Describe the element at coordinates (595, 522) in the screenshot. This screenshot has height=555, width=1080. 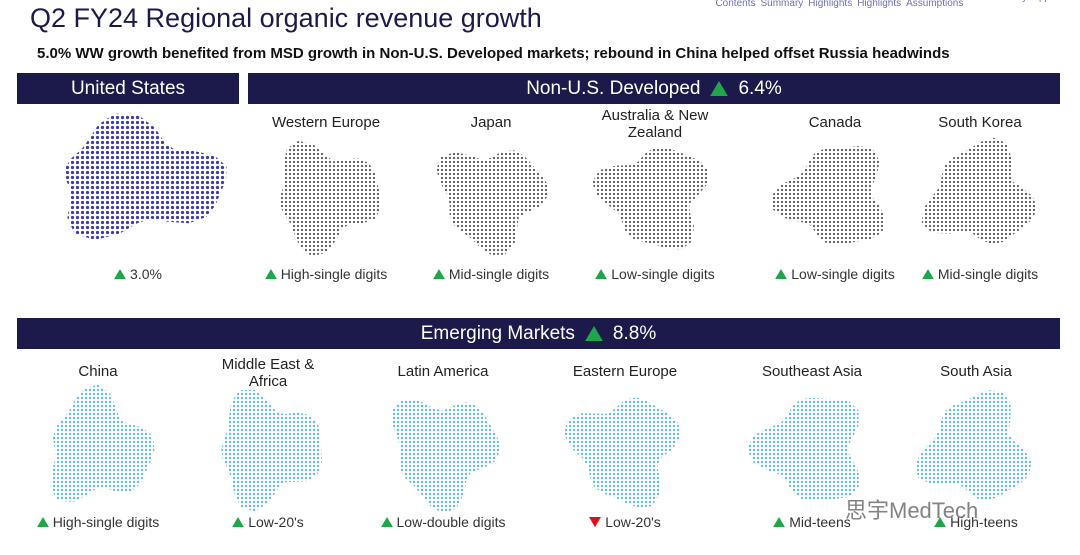
I see `down-arrow` at that location.